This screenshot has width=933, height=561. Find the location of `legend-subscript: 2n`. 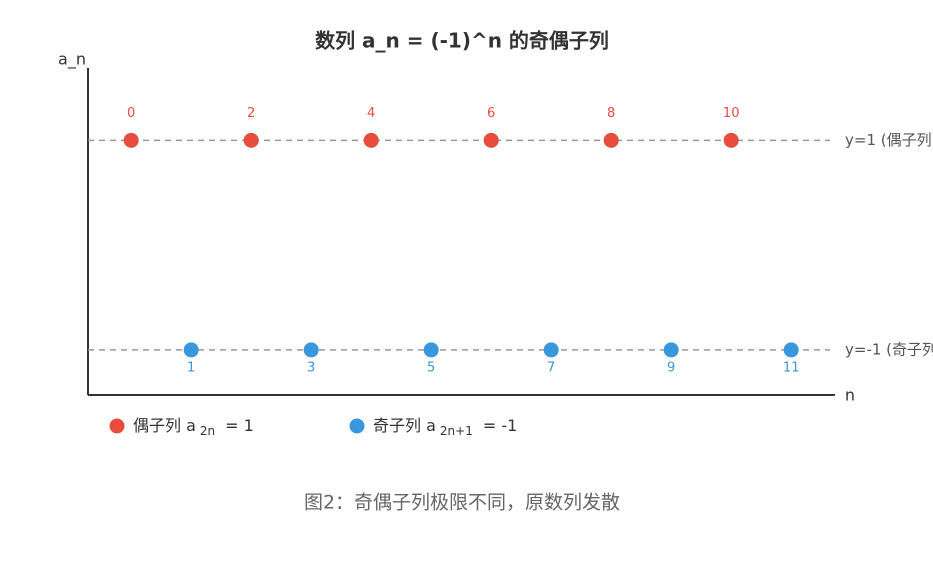

legend-subscript: 2n is located at coordinates (207, 431).